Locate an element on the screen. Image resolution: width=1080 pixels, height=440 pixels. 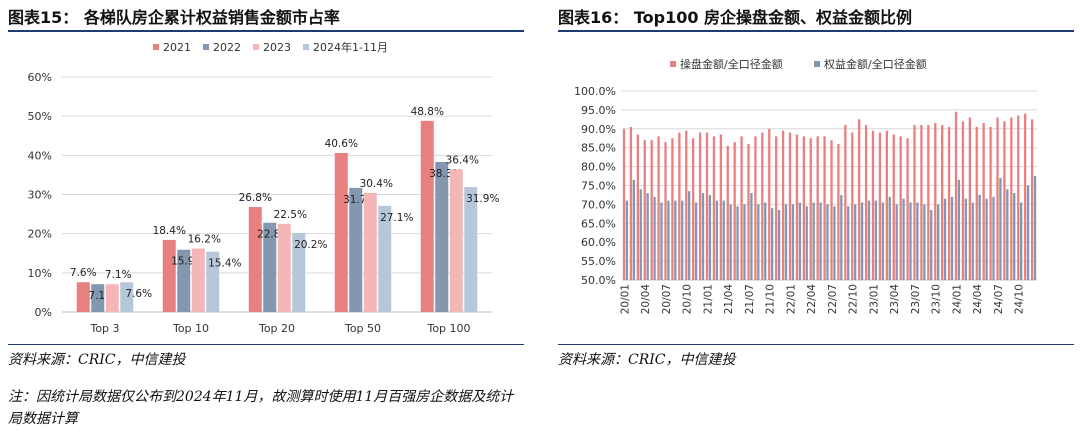
x-tick-label: 20/04 is located at coordinates (646, 299).